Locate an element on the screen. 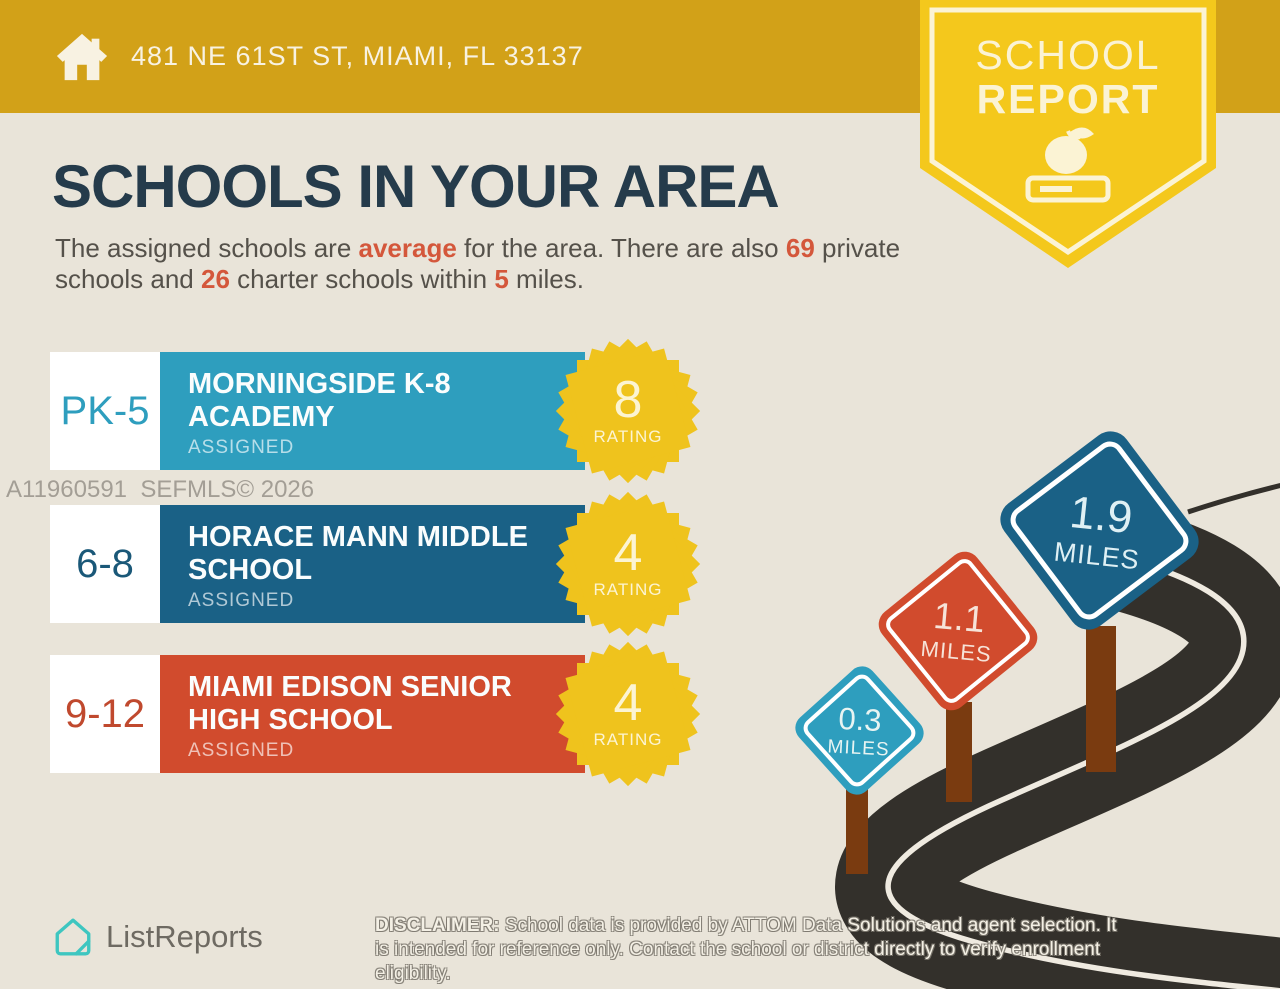 This screenshot has height=989, width=1280. road-center-line is located at coordinates (1082, 769).